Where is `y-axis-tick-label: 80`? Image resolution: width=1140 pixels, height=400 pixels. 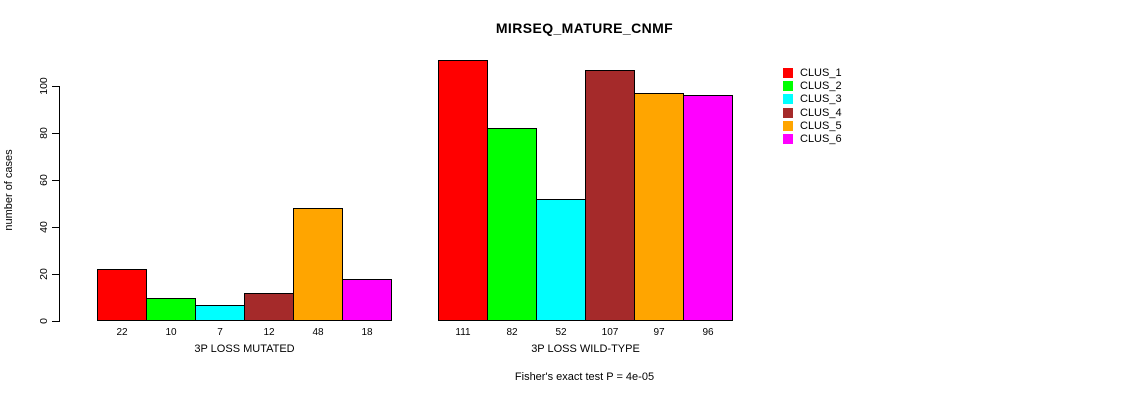 y-axis-tick-label: 80 is located at coordinates (44, 133).